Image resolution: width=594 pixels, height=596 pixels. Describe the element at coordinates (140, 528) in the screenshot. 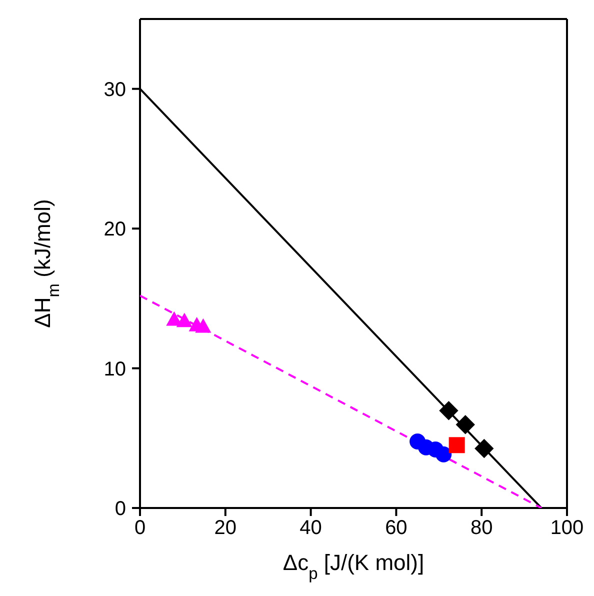

I see `x-tick-label: 0` at that location.